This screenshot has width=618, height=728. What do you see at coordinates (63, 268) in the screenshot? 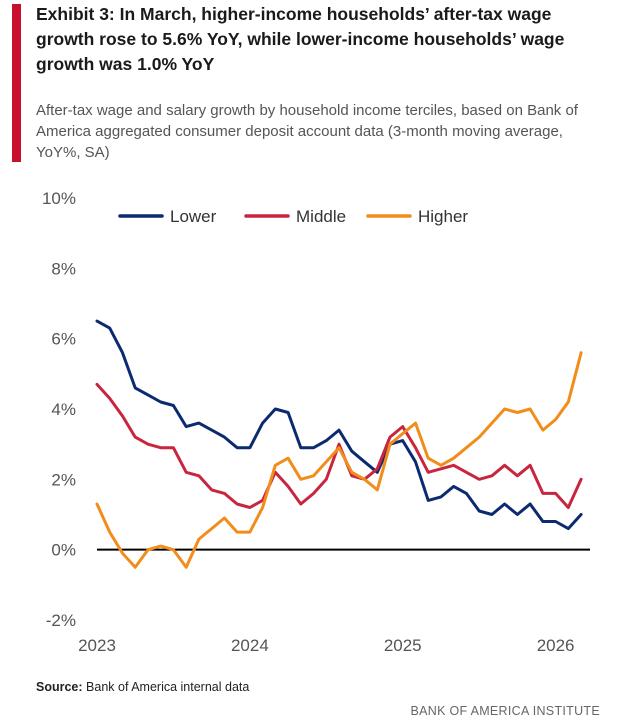
I see `y-tick-label: 8%` at bounding box center [63, 268].